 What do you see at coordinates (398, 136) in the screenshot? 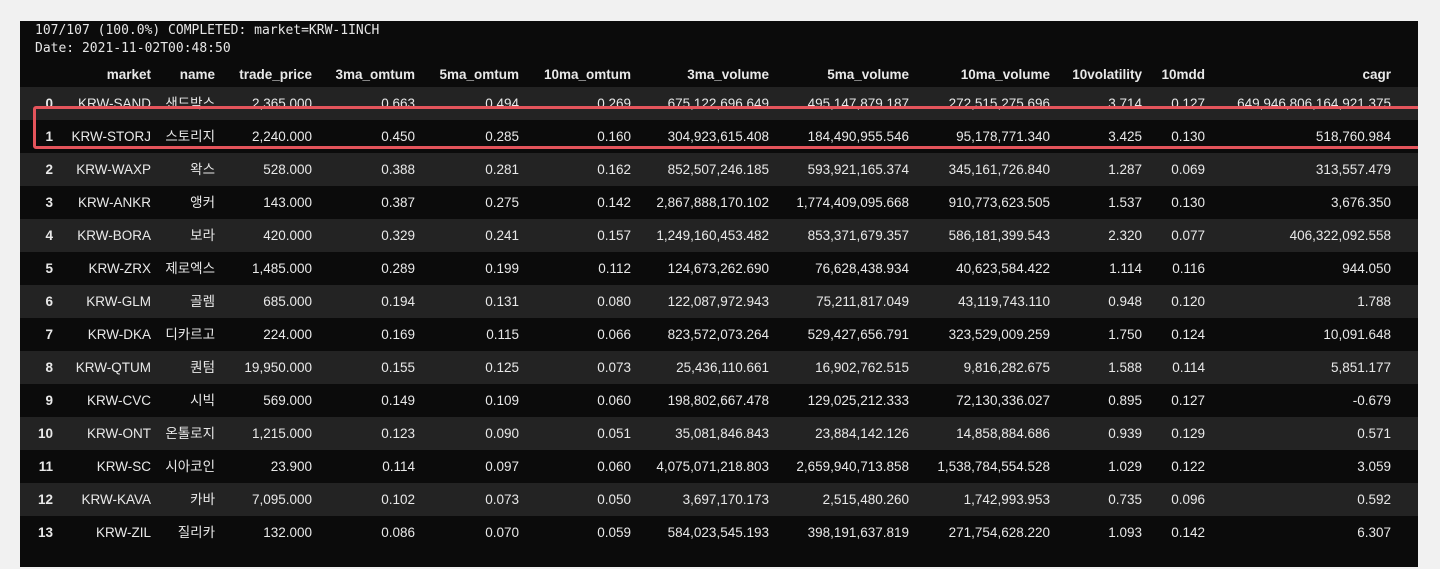
I see `cell-3ma-omtum: 0.450` at bounding box center [398, 136].